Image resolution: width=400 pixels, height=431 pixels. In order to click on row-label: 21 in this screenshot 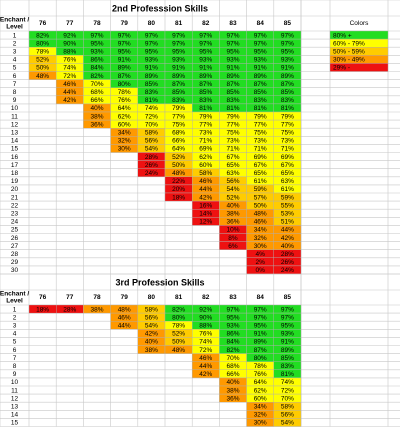, I will do `click(15, 197)`.